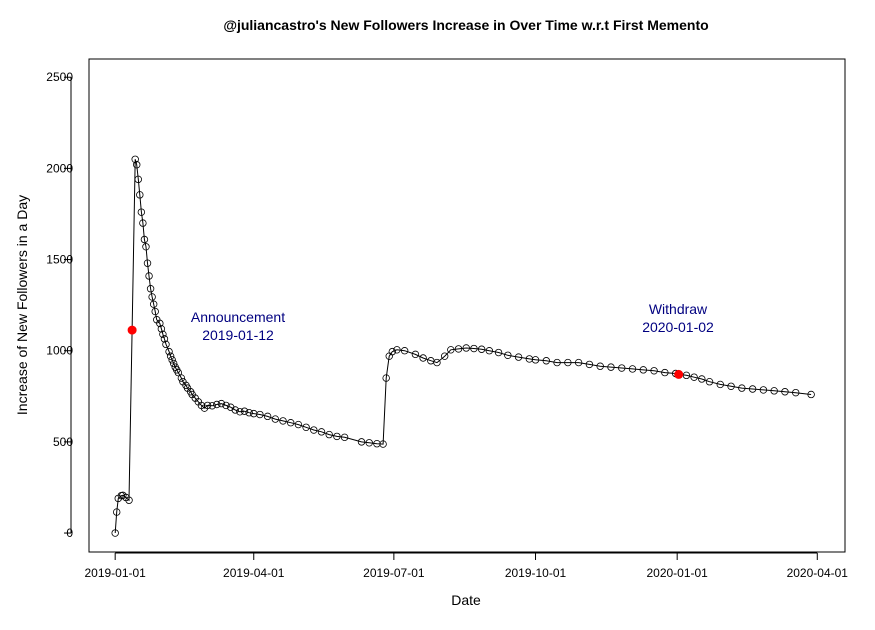 This screenshot has width=875, height=630. What do you see at coordinates (238, 335) in the screenshot?
I see `annotation-text: 2019-01-12` at bounding box center [238, 335].